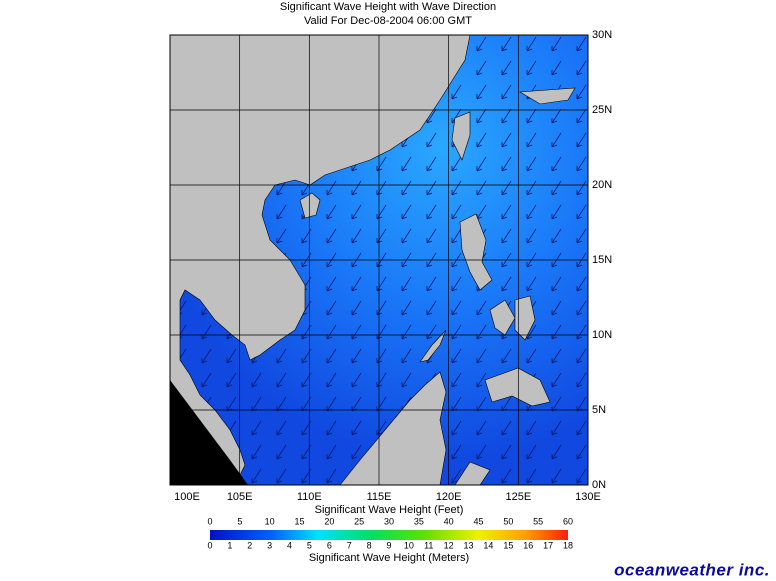 The image size is (776, 581). Describe the element at coordinates (388, 21) in the screenshot. I see `subtitle: Valid For Dec-08-2004 06:00 GMT` at that location.